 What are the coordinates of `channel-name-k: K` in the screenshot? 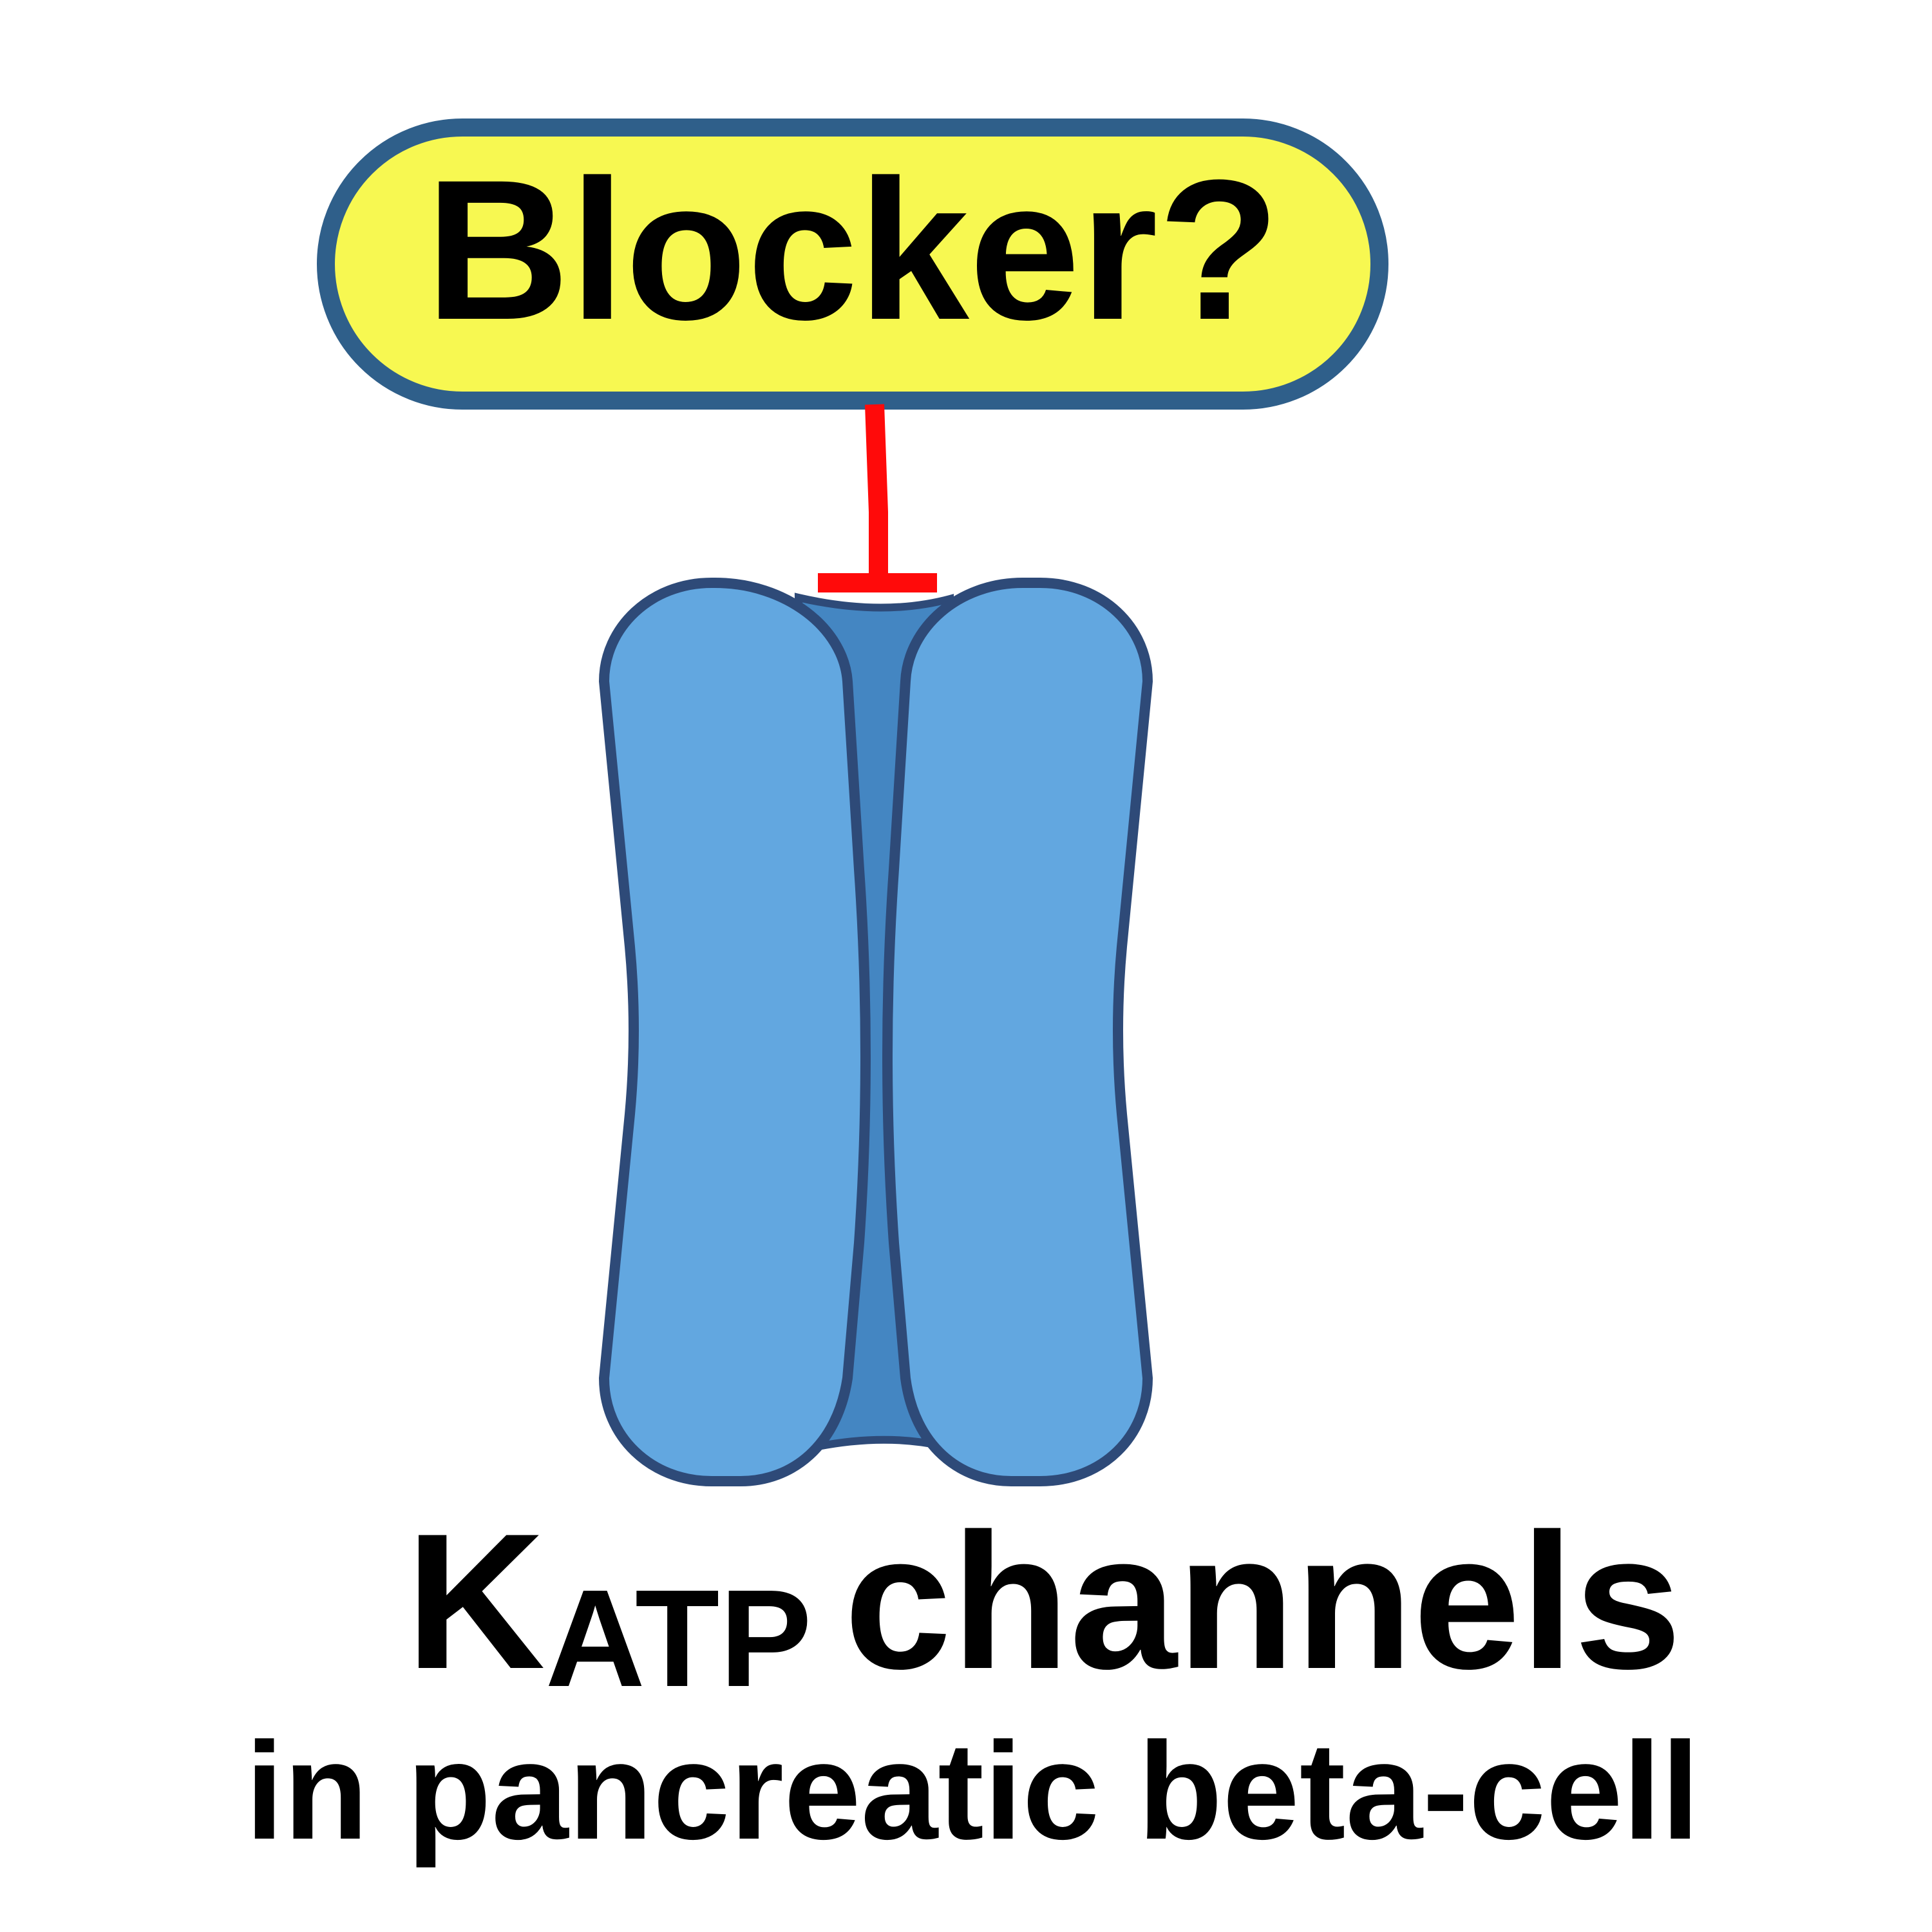 It's located at (476, 1601).